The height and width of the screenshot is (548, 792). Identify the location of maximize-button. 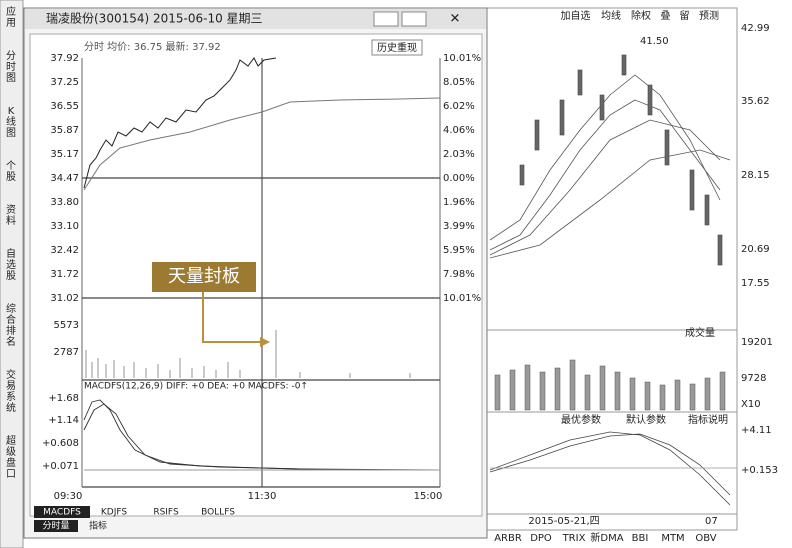
(414, 19).